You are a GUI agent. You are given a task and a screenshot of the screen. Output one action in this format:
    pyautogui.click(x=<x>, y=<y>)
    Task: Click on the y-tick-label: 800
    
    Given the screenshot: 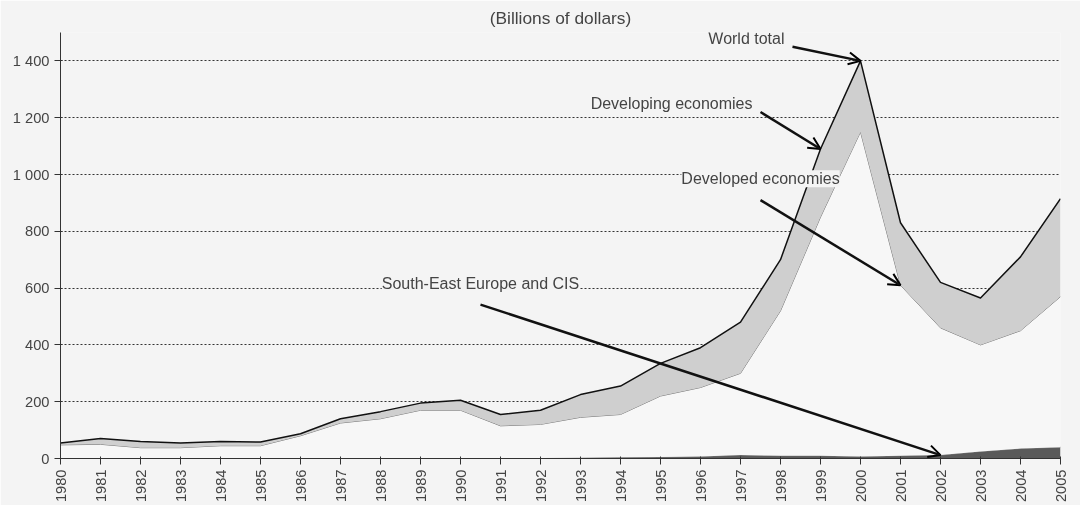 What is the action you would take?
    pyautogui.click(x=37, y=231)
    